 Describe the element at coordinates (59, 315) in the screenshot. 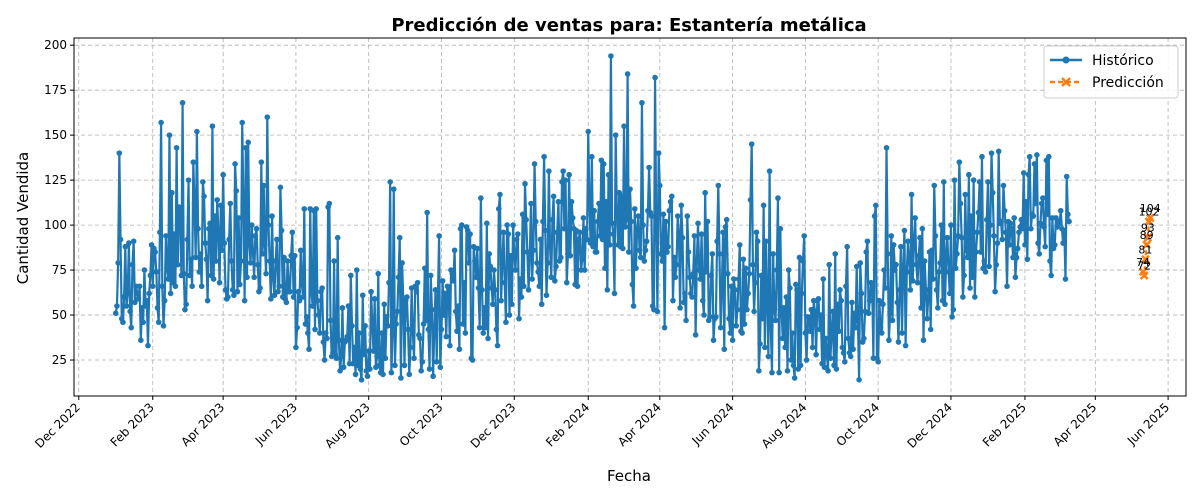

I see `y-tick-label: 50` at that location.